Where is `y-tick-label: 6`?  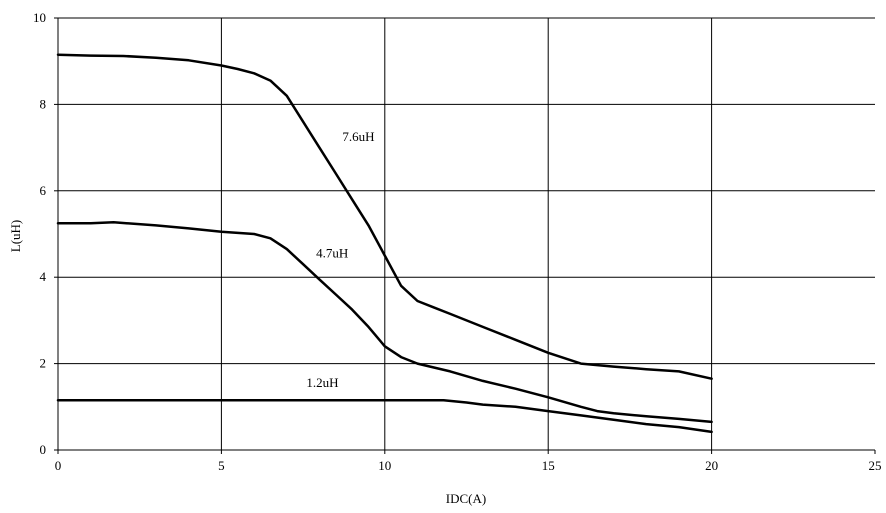 y-tick-label: 6 is located at coordinates (43, 190).